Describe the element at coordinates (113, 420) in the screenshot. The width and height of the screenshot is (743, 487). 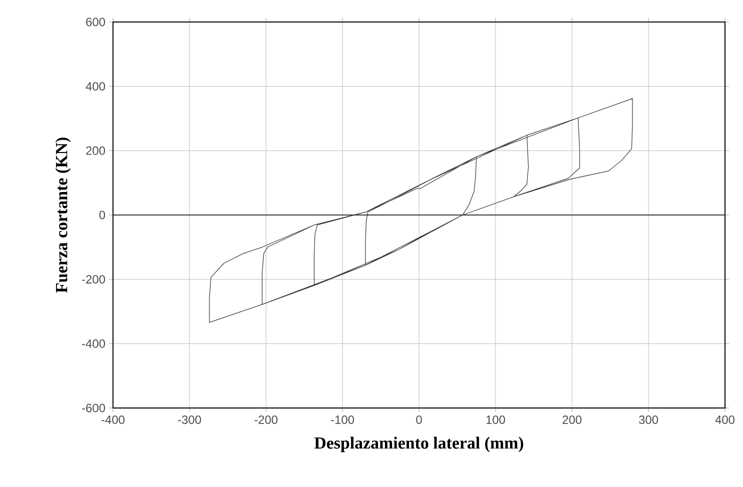
I see `x-tick-label: -400` at that location.